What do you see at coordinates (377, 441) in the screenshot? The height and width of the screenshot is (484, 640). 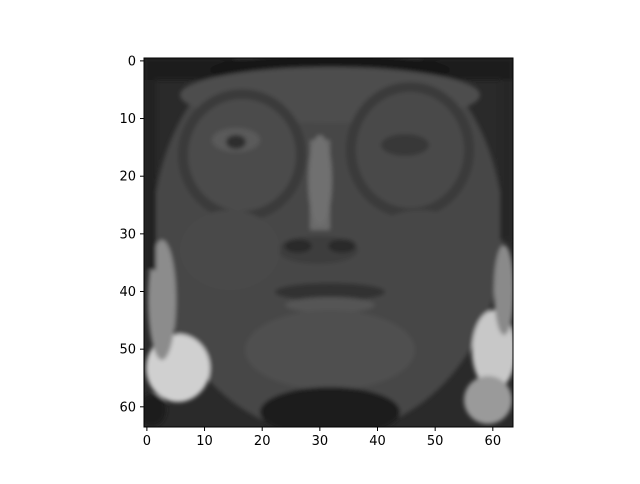 I see `x-tick-label: 40` at bounding box center [377, 441].